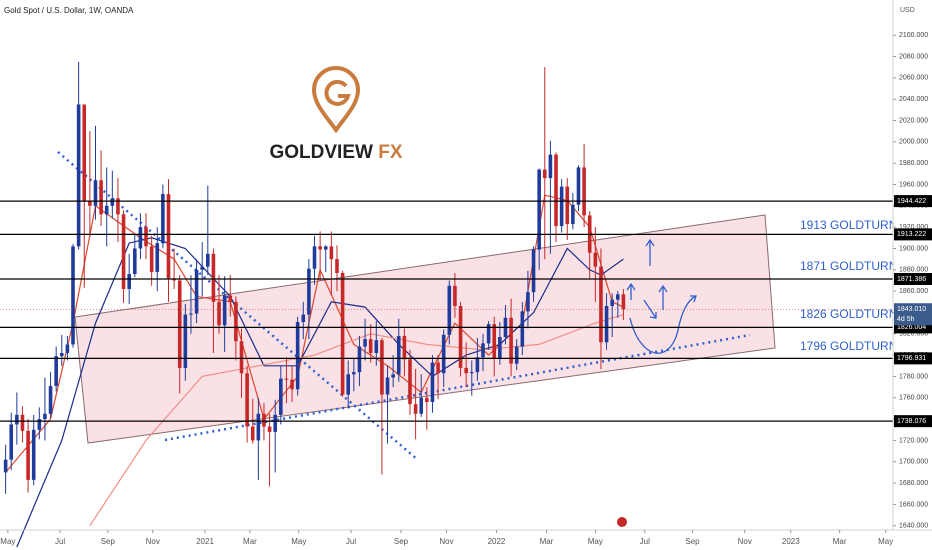 This screenshot has width=932, height=550. I want to click on current-price-box, so click(913, 314).